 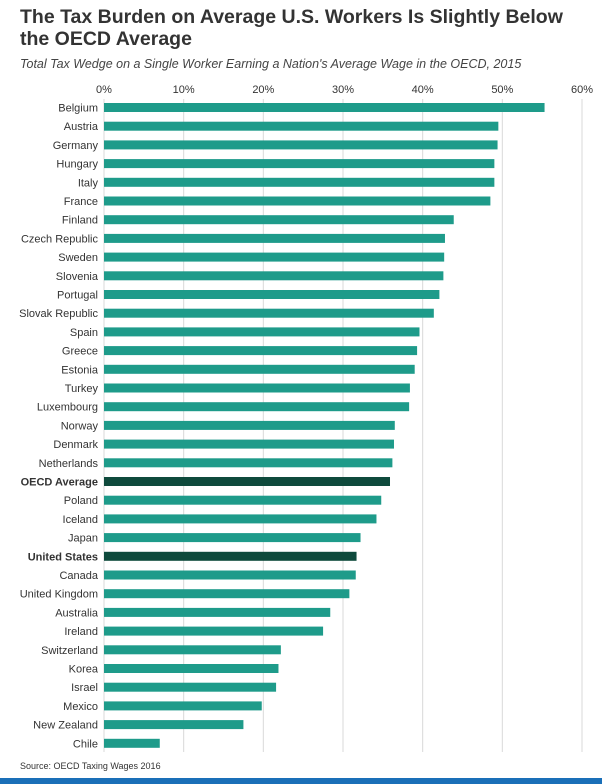 I want to click on category-label: Japan, so click(x=83, y=539).